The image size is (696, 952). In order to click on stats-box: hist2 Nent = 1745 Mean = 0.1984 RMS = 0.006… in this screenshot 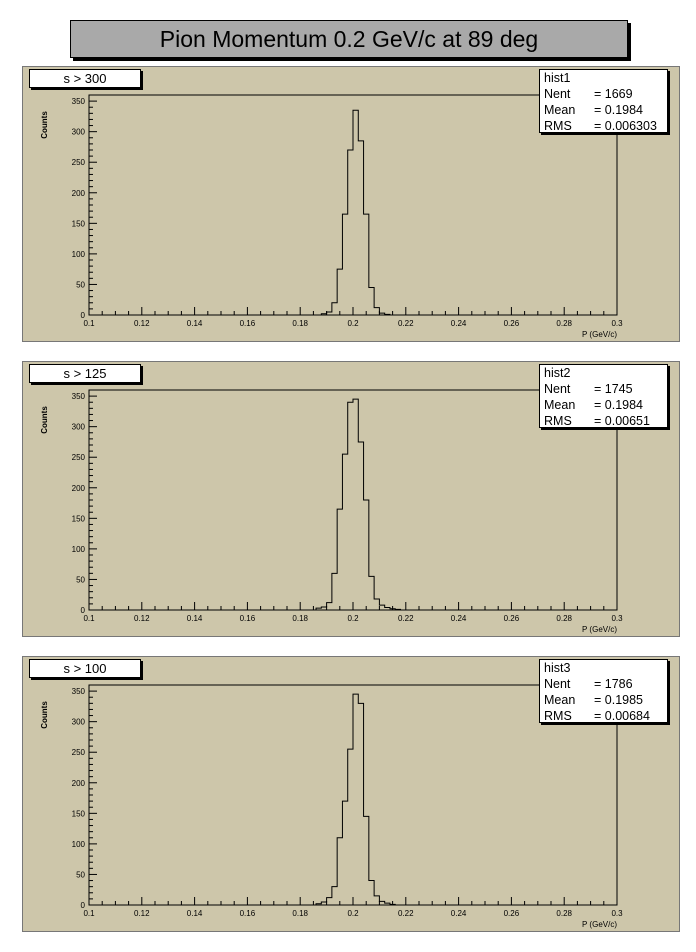, I will do `click(603, 396)`.